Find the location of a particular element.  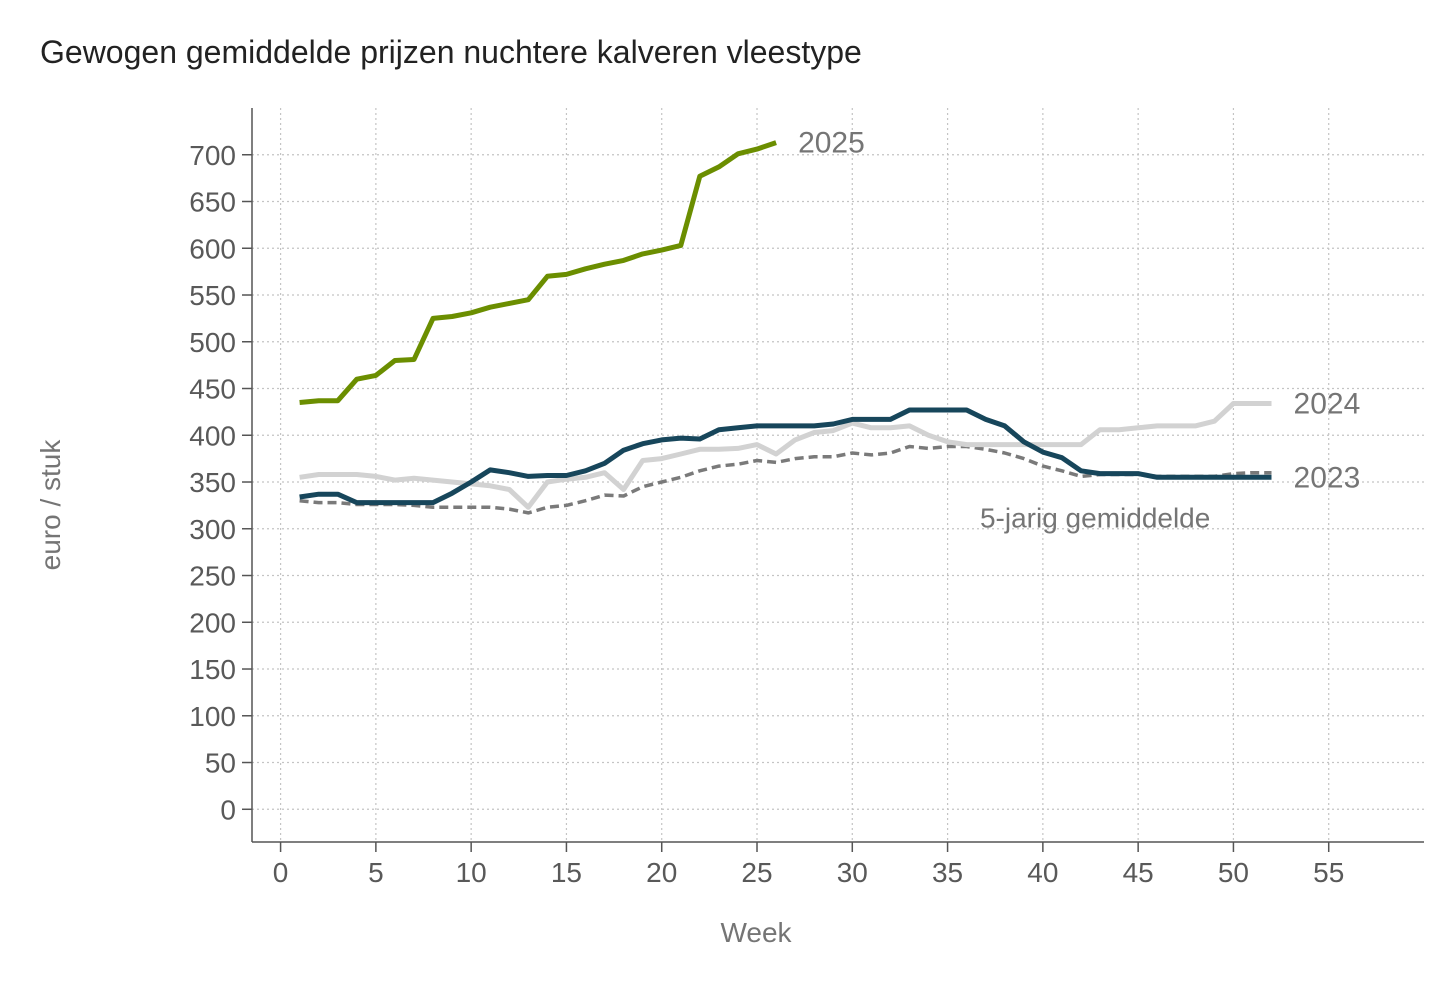

y-tick-label: 450 is located at coordinates (212, 389).